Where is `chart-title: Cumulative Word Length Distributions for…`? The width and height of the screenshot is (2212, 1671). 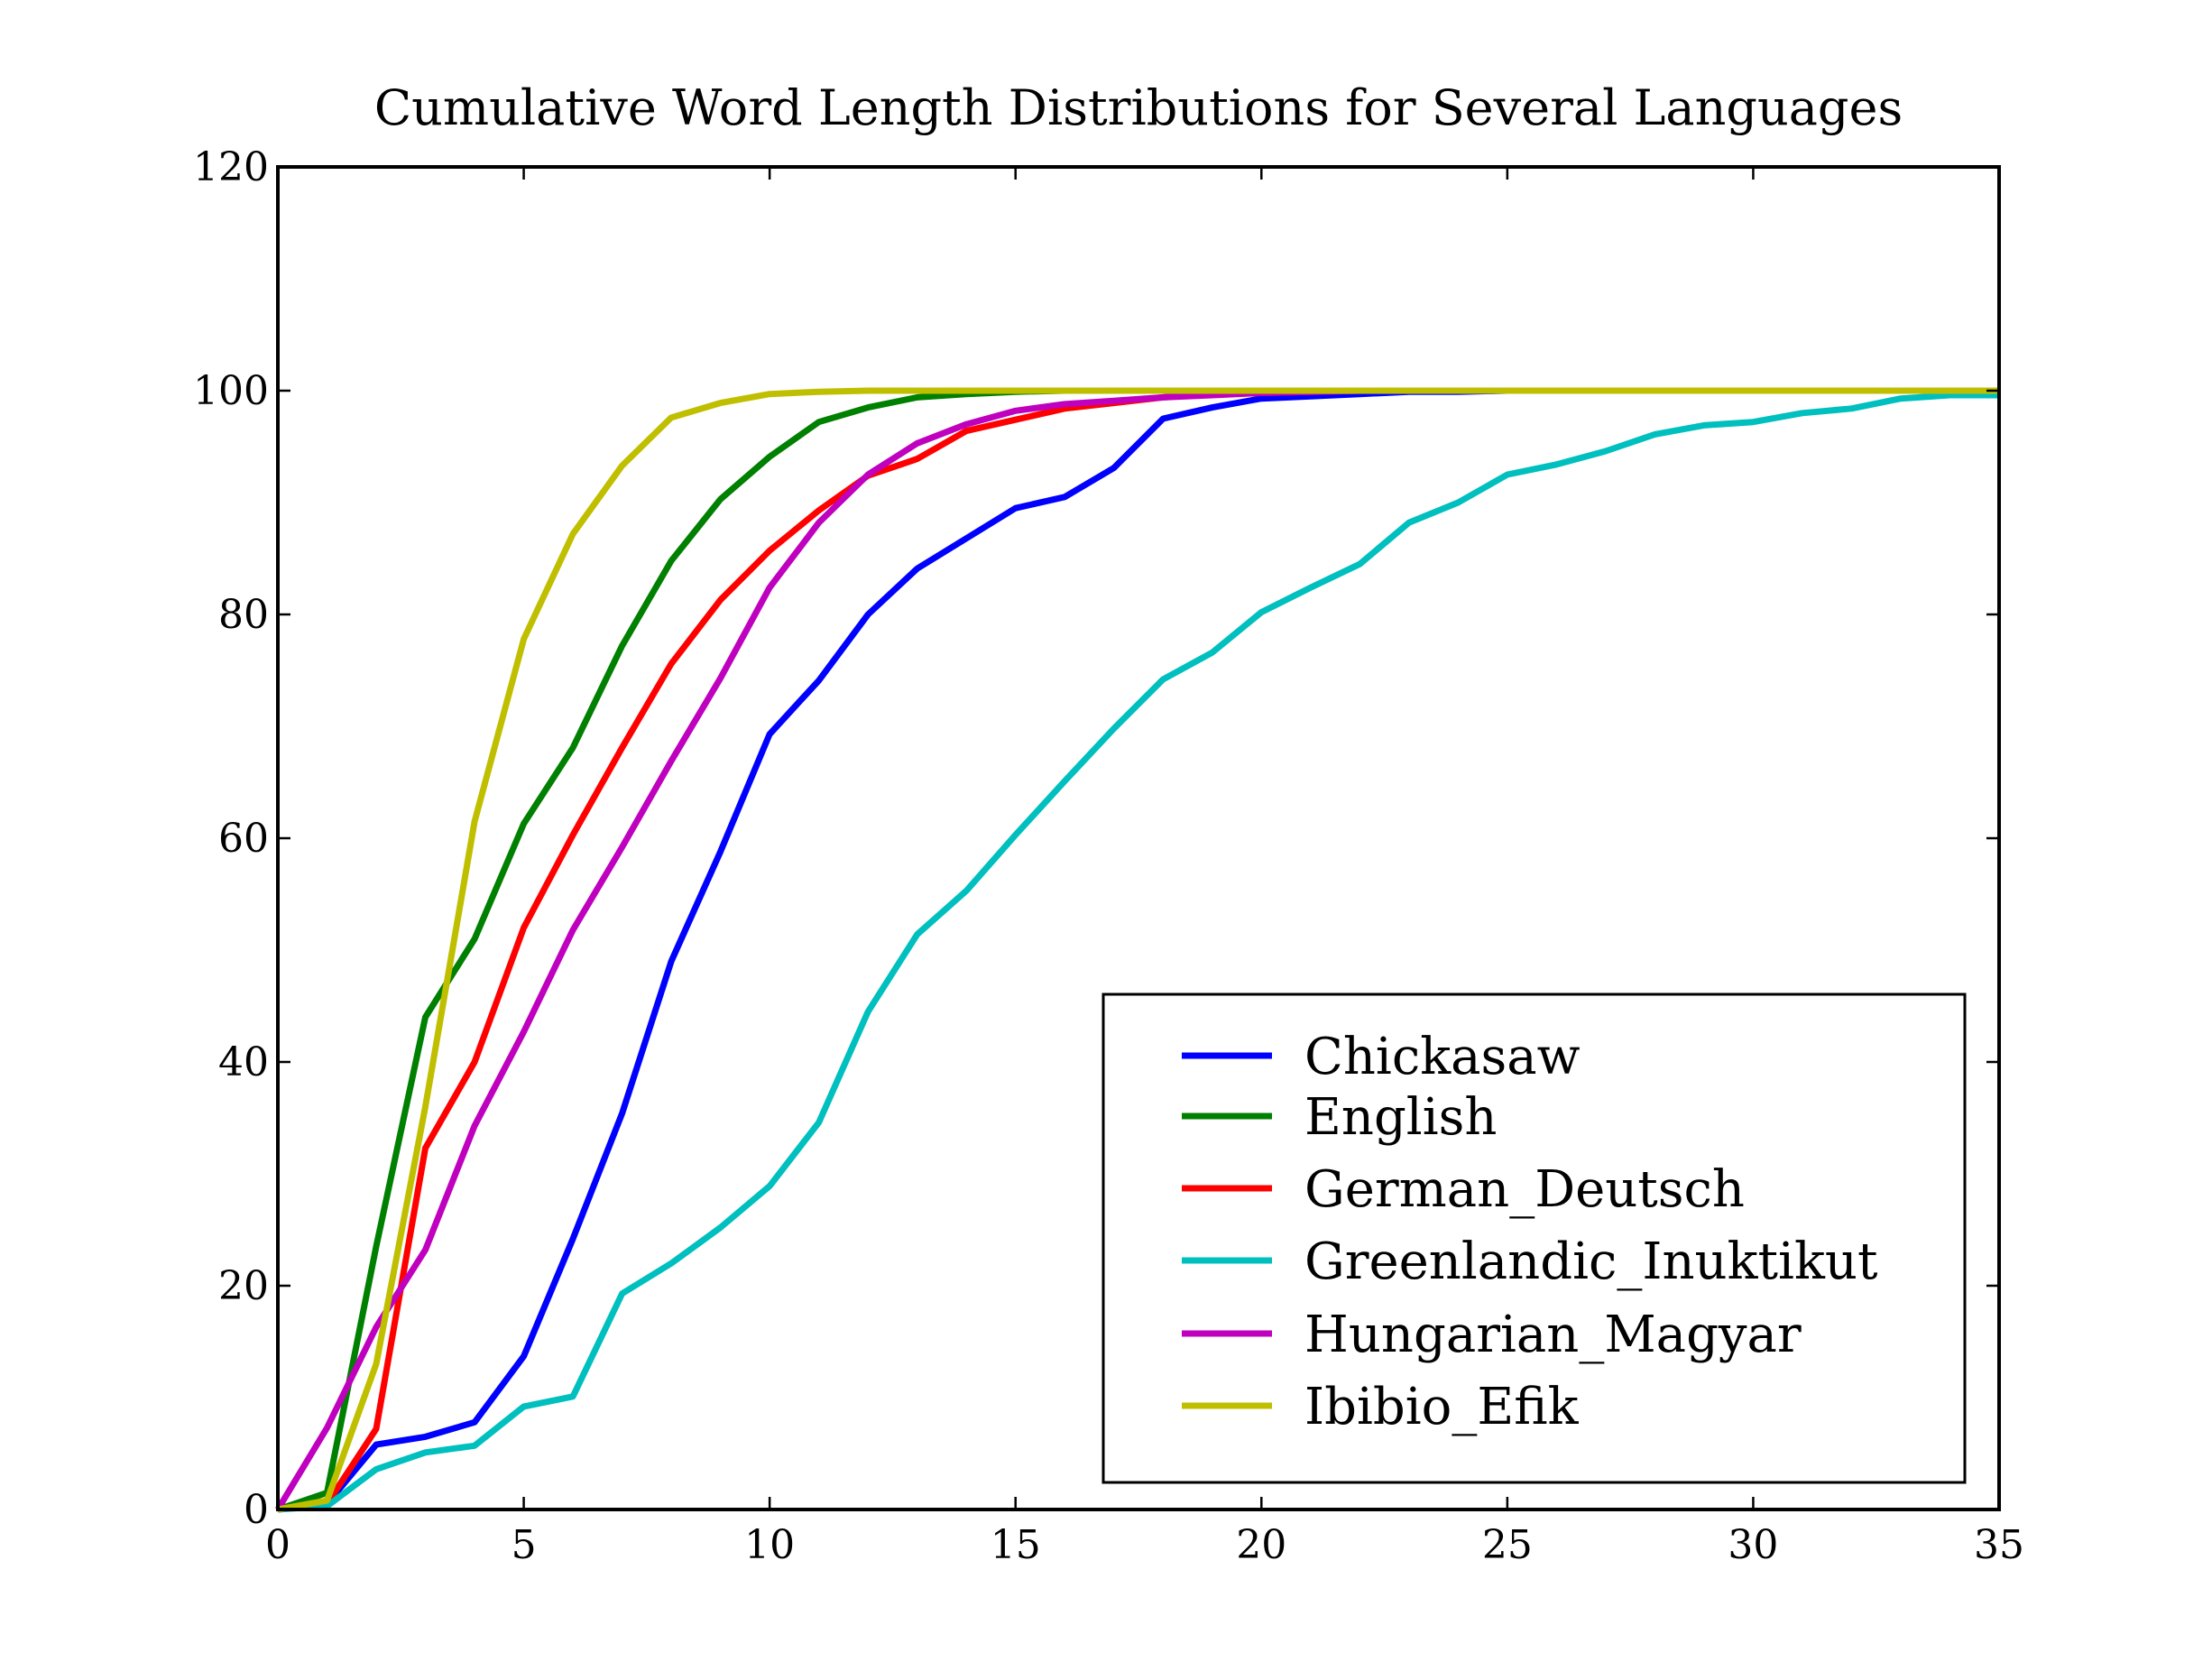
chart-title: Cumulative Word Length Distributions for… is located at coordinates (1138, 107).